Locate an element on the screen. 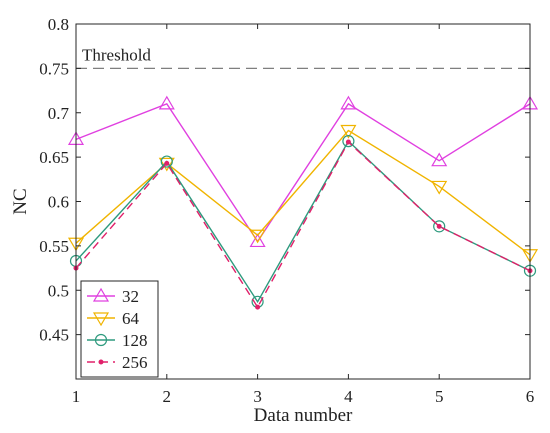 This screenshot has width=550, height=433. legend: 32 64 128 256 is located at coordinates (119, 329).